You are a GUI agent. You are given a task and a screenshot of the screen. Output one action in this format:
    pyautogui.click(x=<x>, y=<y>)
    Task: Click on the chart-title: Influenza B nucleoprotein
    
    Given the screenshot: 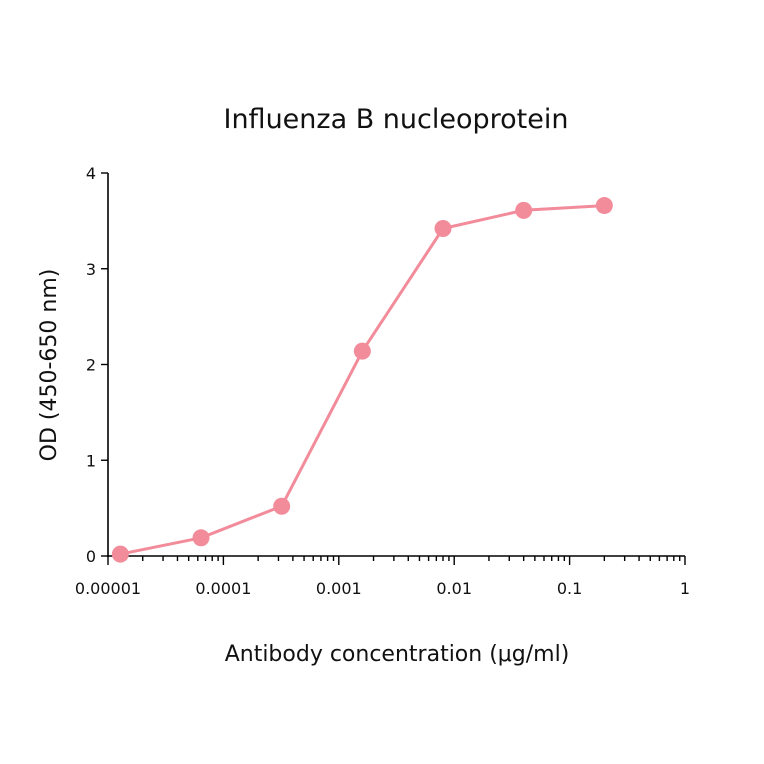 What is the action you would take?
    pyautogui.click(x=395, y=119)
    